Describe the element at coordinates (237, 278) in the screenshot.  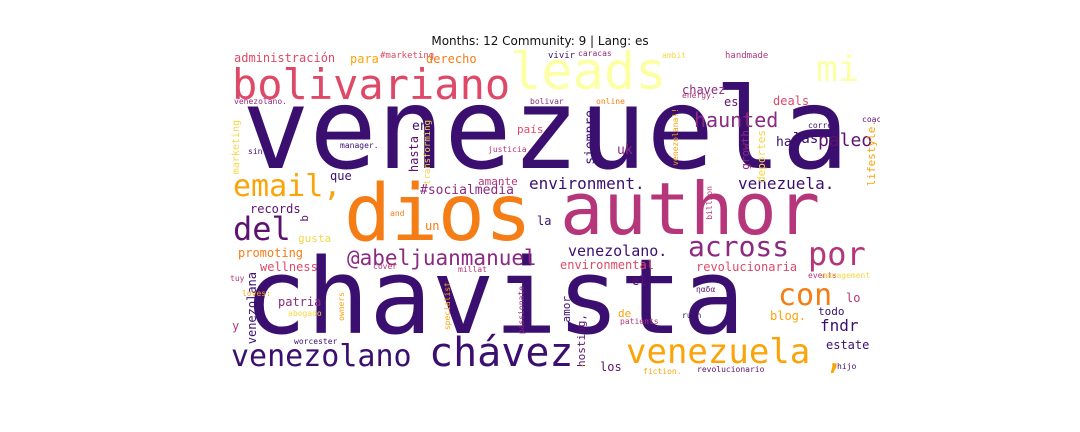
I see `word-tuy: tuy` at that location.